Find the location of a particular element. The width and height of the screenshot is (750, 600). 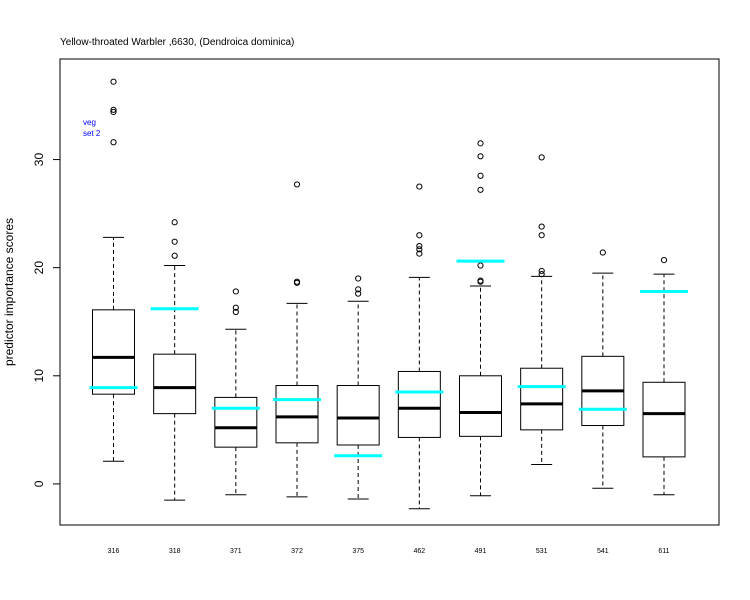

x-category-label: 316 is located at coordinates (114, 551).